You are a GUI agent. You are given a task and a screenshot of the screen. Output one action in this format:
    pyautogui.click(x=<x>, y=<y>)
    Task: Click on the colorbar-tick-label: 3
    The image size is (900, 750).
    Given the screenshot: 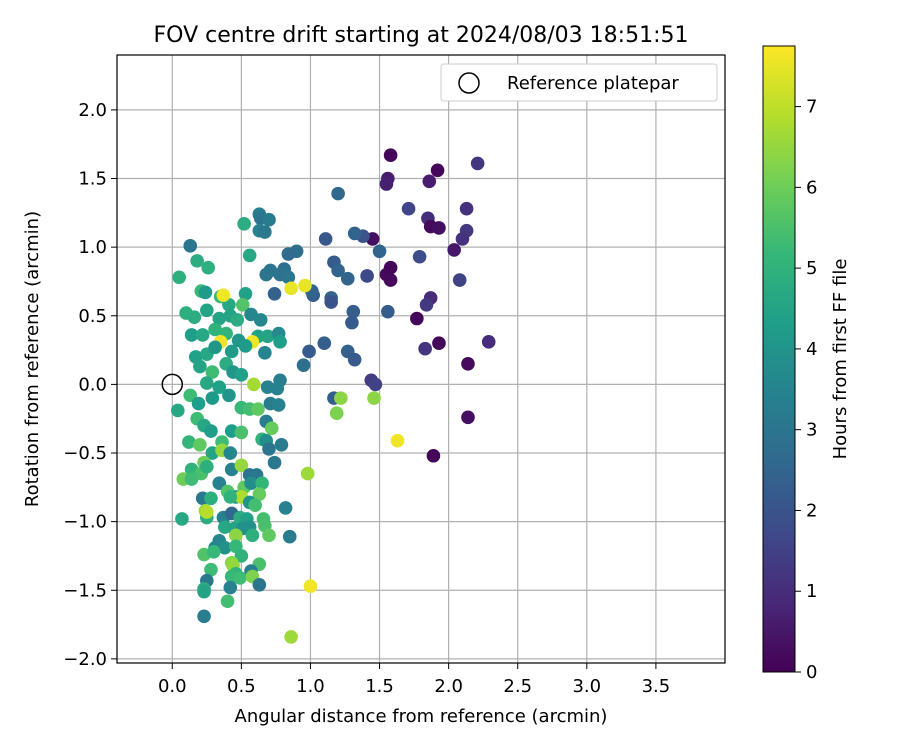 What is the action you would take?
    pyautogui.click(x=811, y=430)
    